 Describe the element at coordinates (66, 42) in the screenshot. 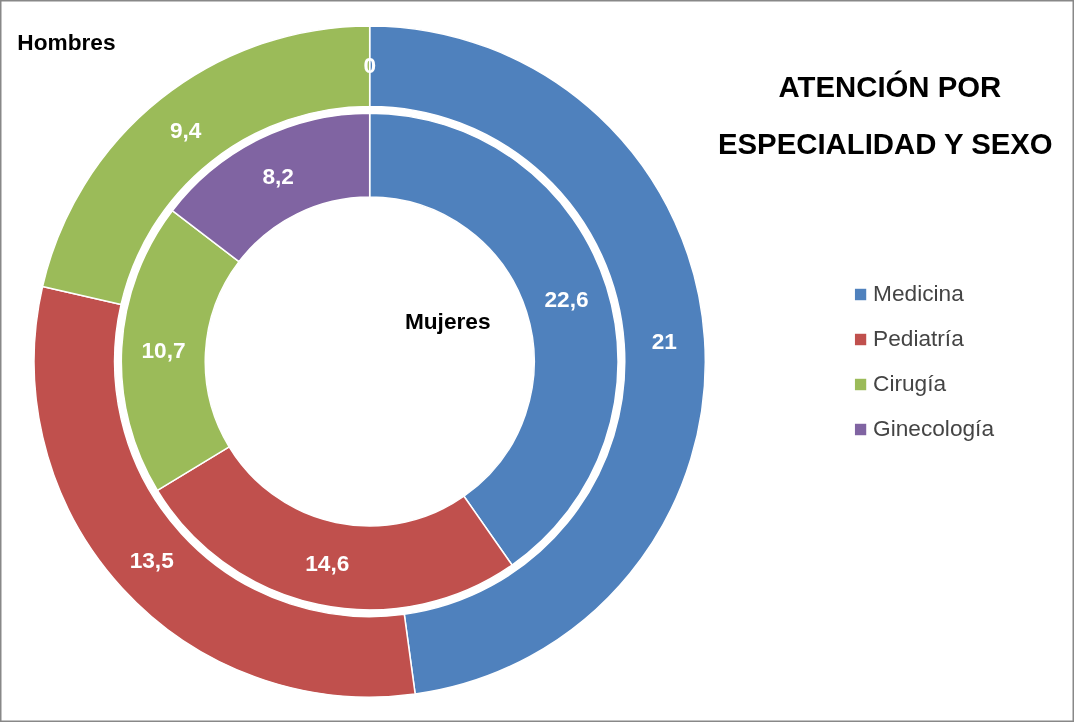

I see `slice-label: Hombres` at that location.